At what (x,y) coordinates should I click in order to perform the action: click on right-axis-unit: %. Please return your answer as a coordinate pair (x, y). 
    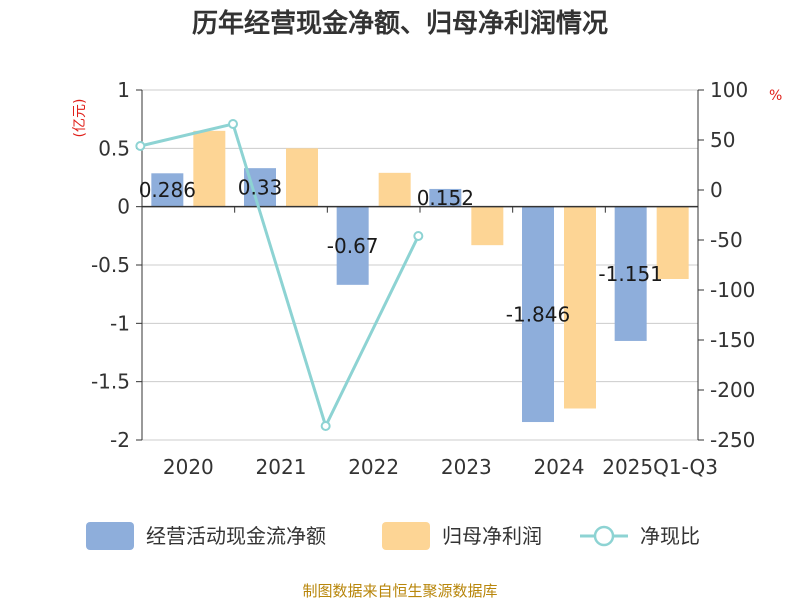
    Looking at the image, I should click on (775, 96).